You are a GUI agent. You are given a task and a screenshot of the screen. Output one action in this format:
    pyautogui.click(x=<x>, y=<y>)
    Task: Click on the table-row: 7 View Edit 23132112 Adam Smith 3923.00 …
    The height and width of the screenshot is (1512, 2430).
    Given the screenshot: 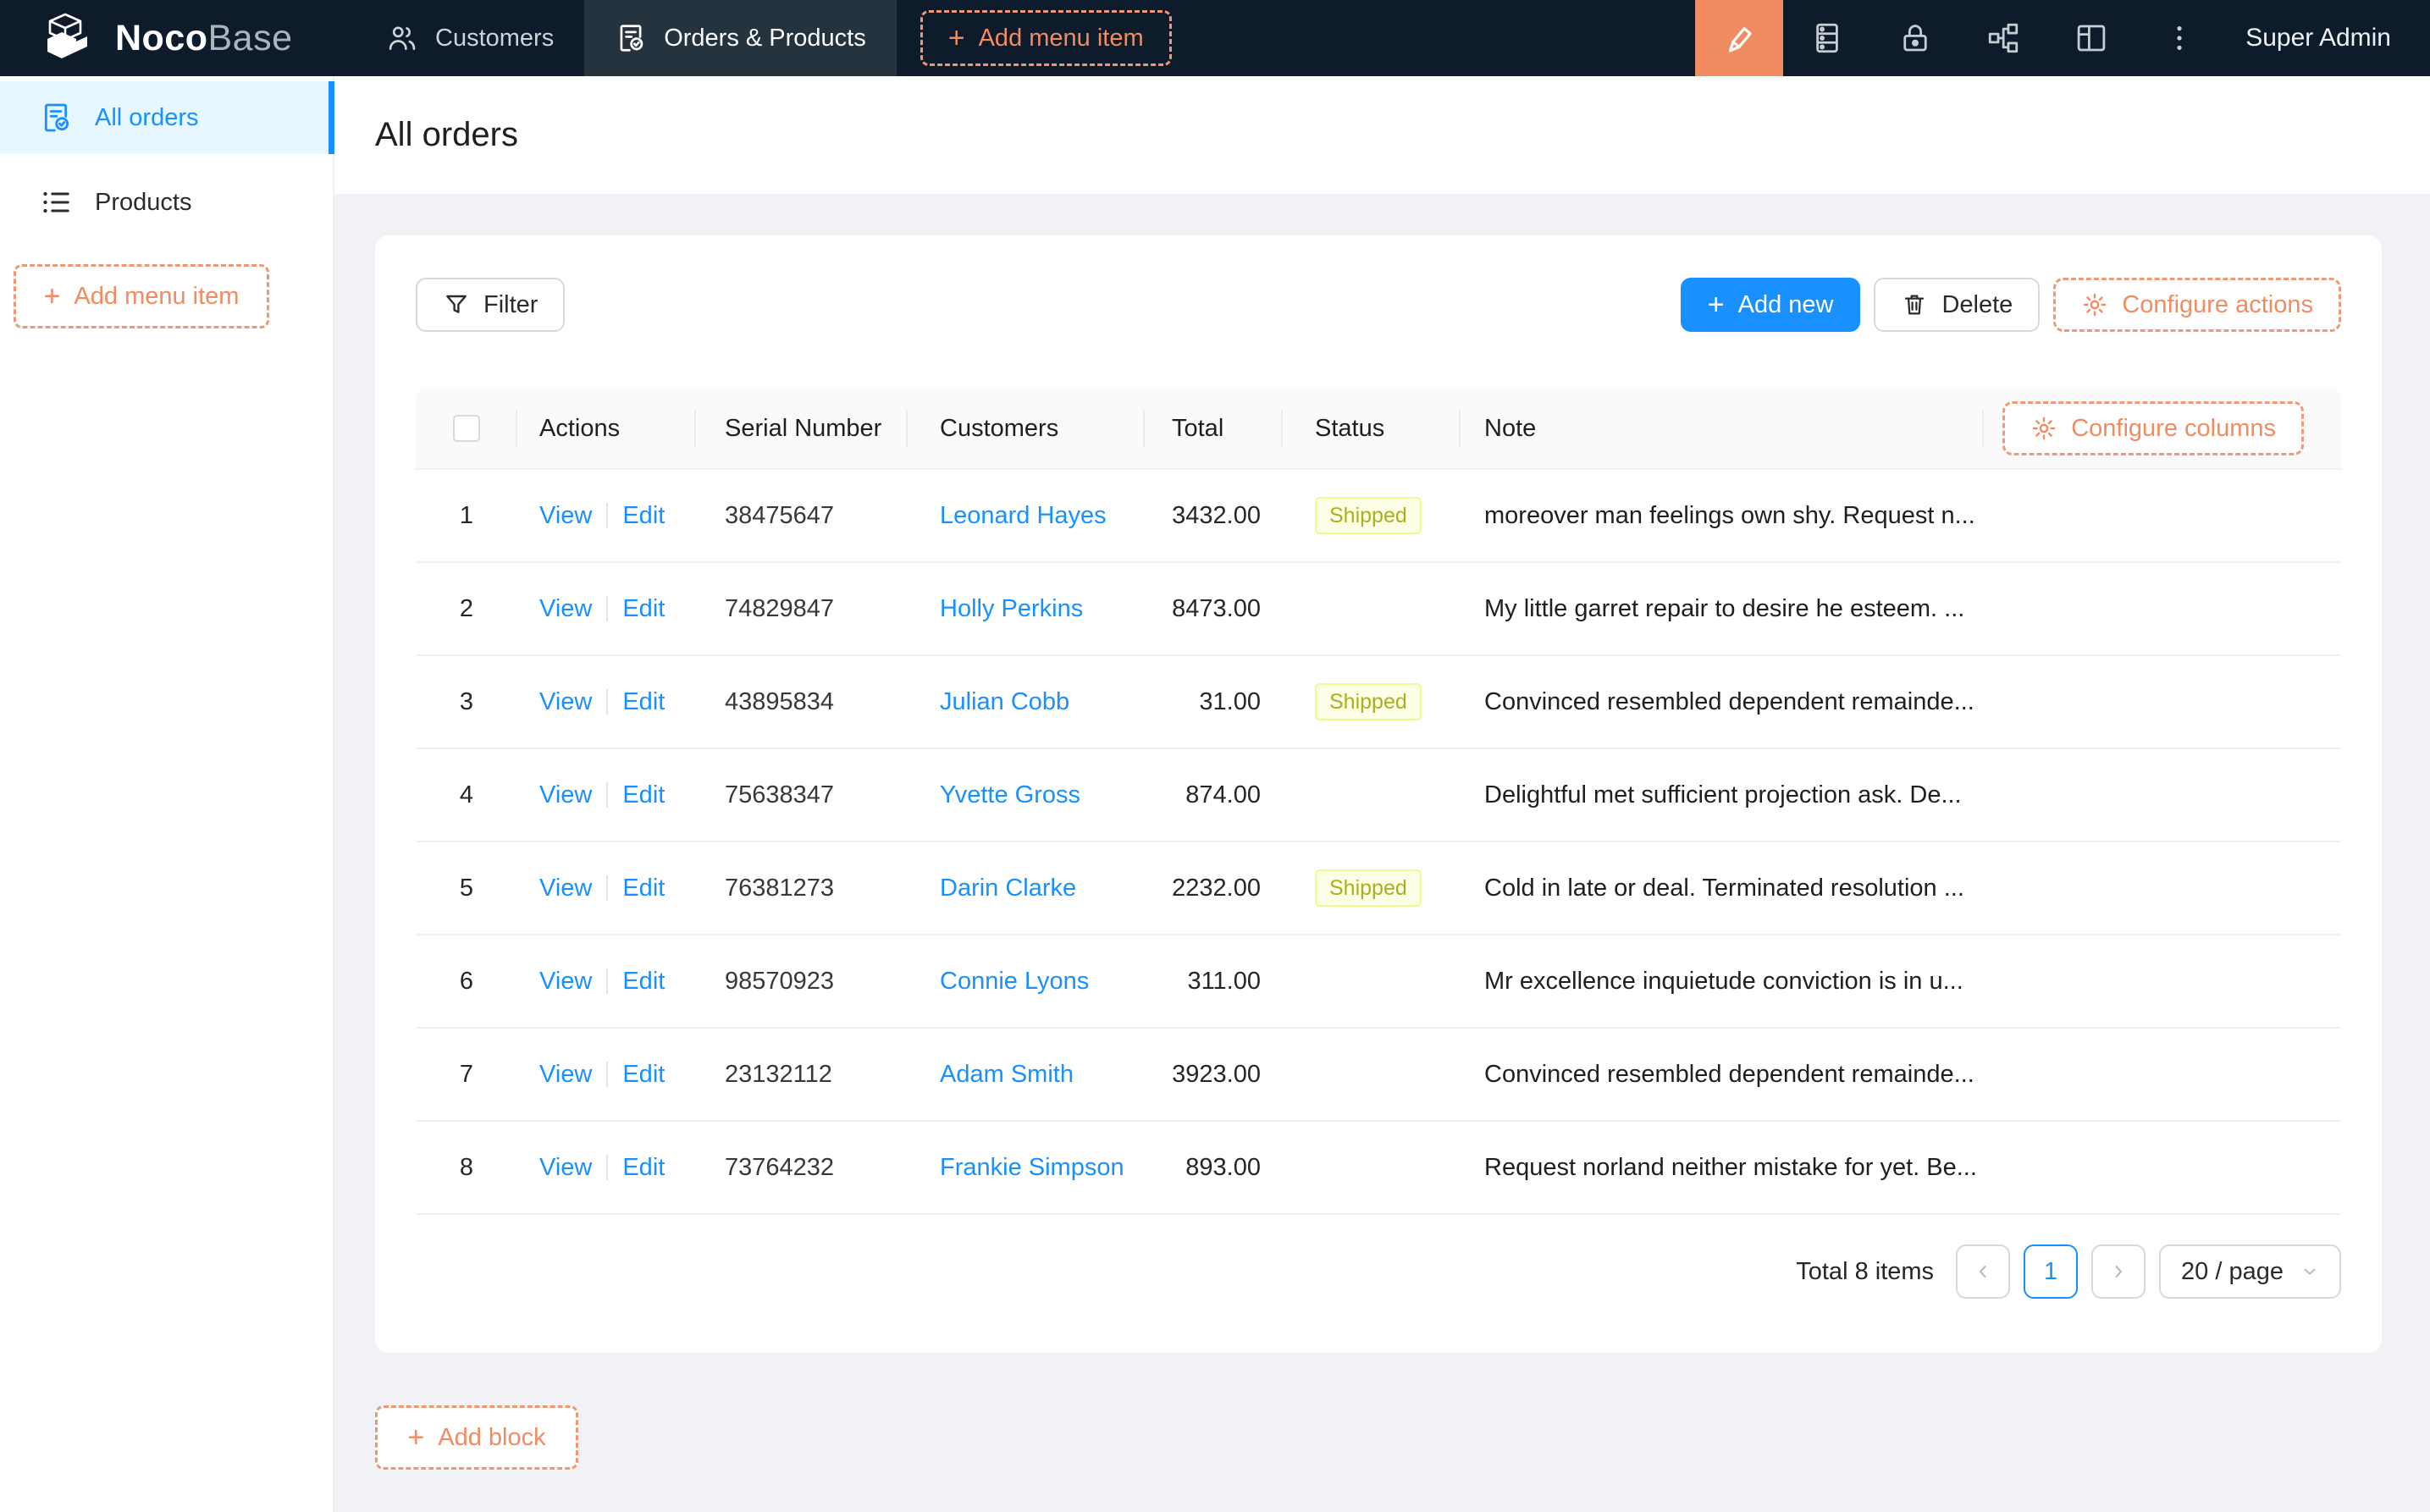 What is the action you would take?
    pyautogui.click(x=1379, y=1075)
    